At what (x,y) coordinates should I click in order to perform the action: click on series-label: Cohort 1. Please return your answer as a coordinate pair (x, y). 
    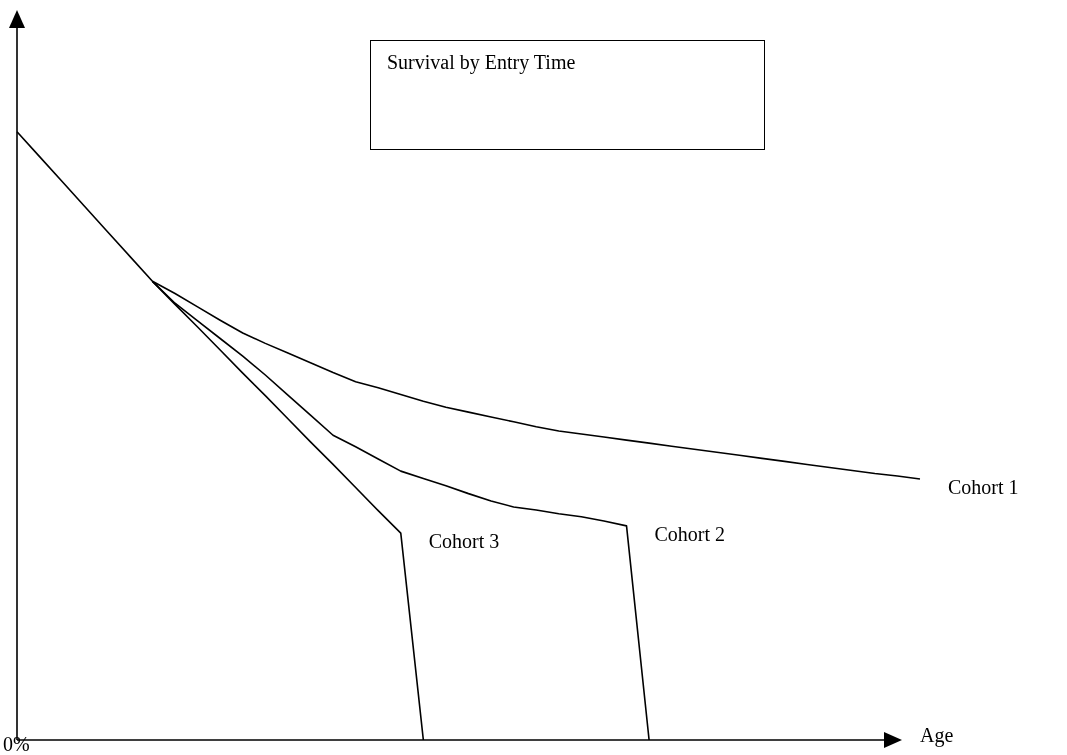
    Looking at the image, I should click on (983, 487).